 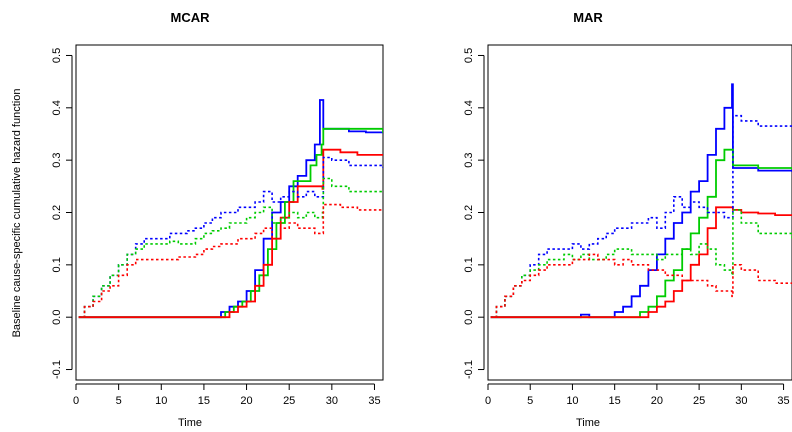 What do you see at coordinates (191, 17) in the screenshot?
I see `chart-title: MCAR` at bounding box center [191, 17].